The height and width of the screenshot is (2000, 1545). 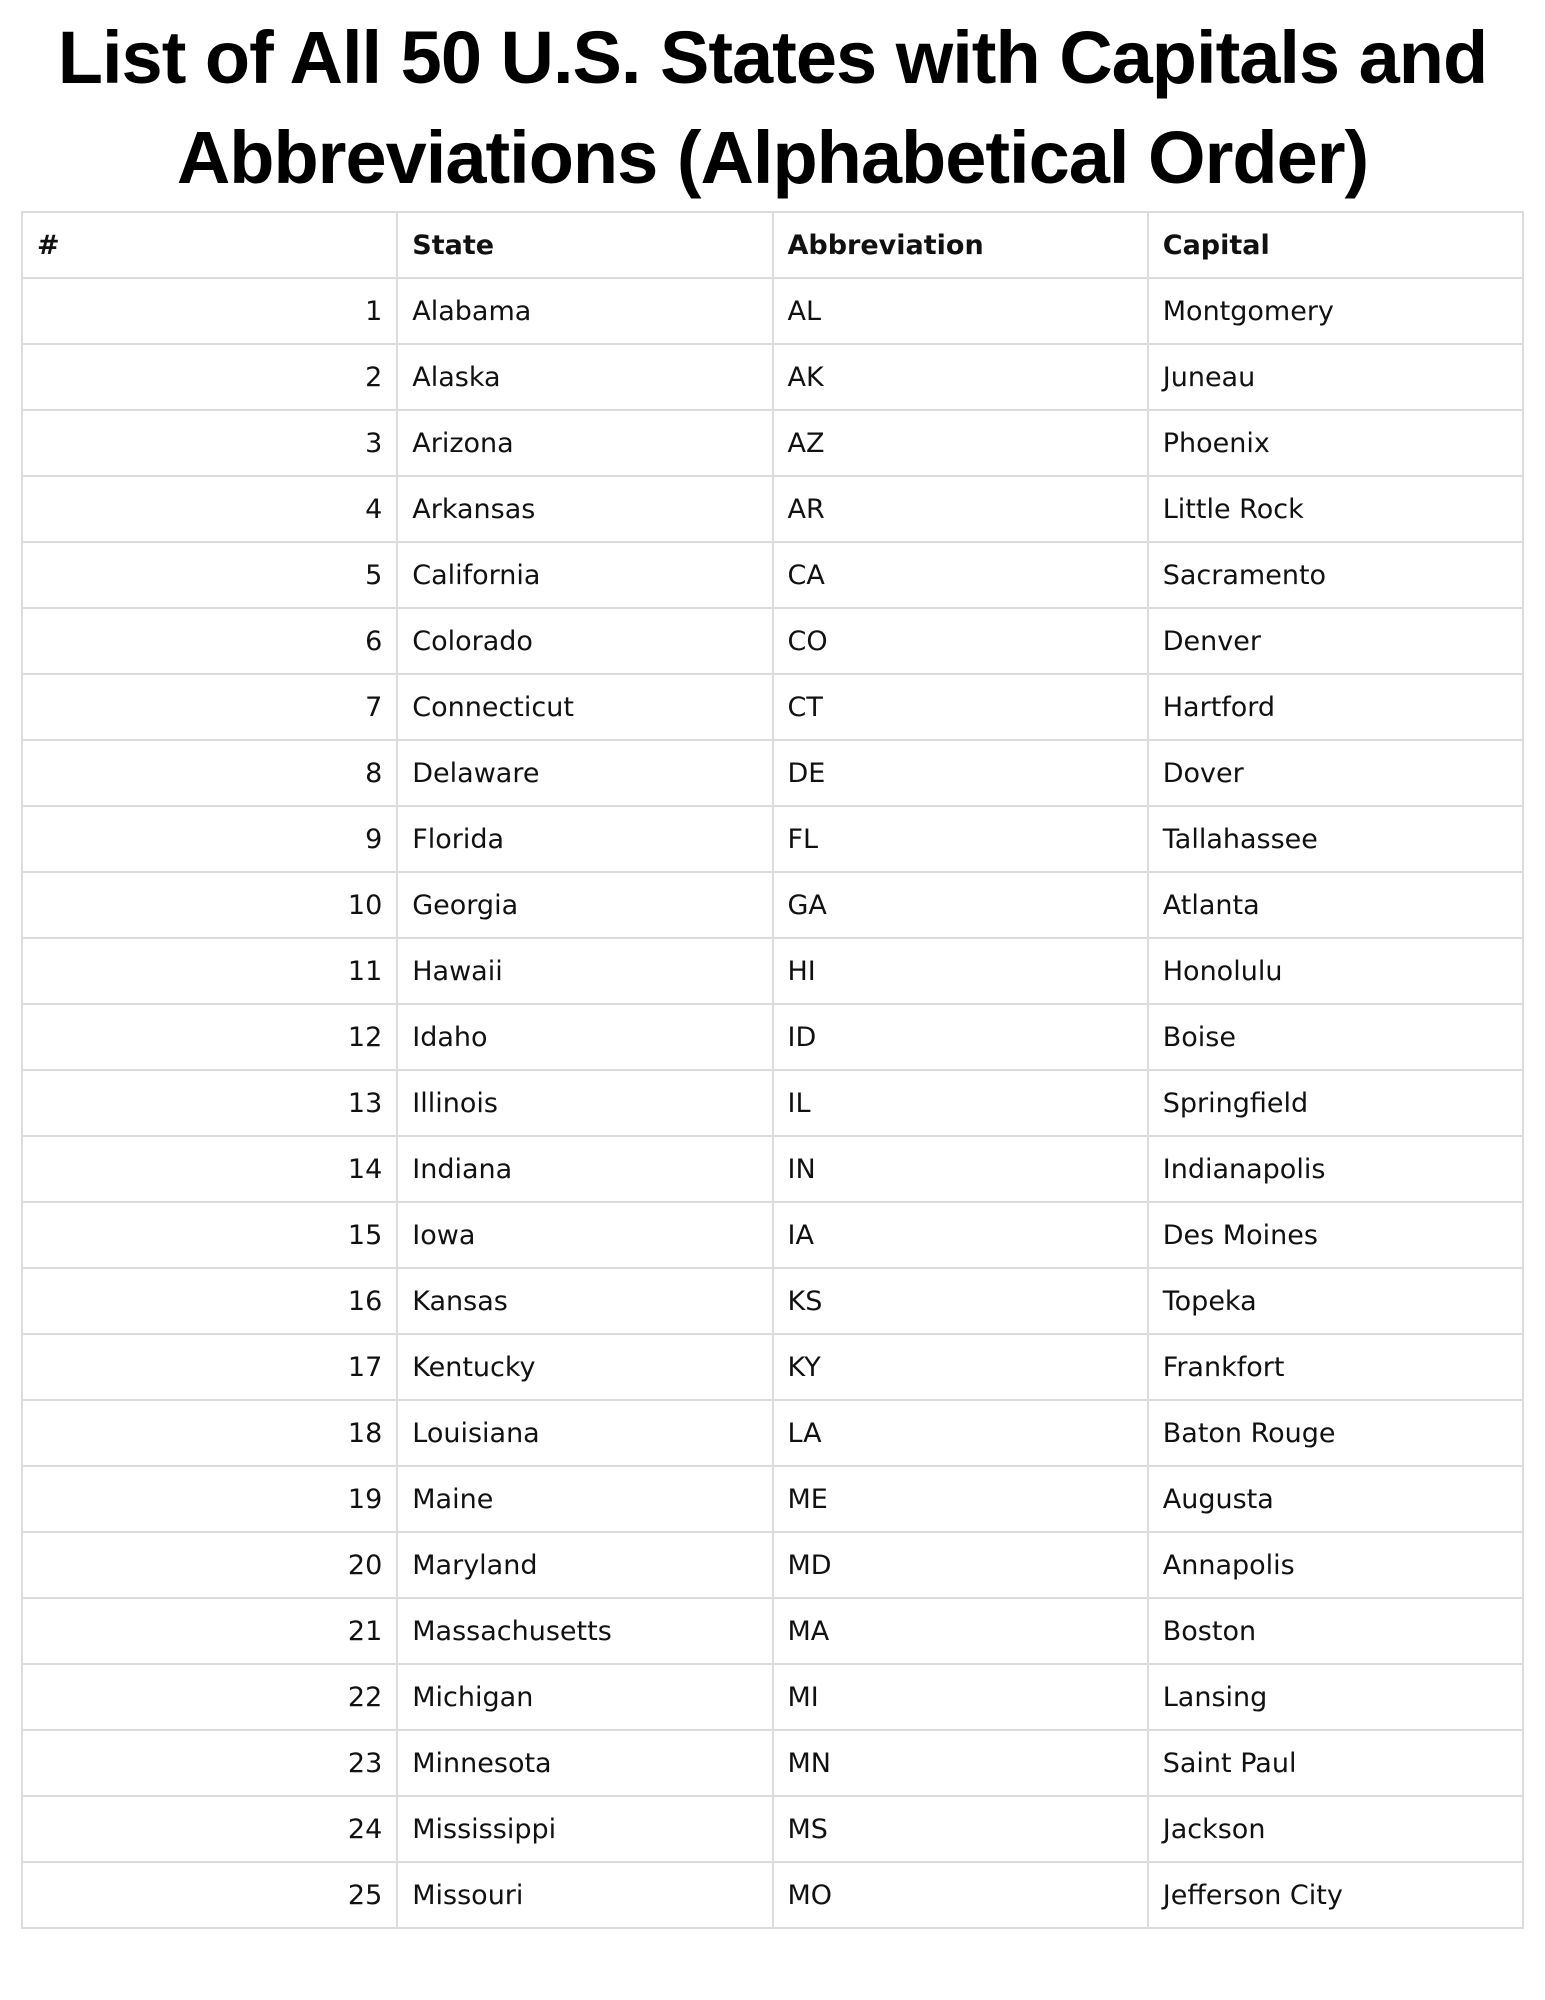 I want to click on cell-state: Idaho, so click(x=585, y=1037).